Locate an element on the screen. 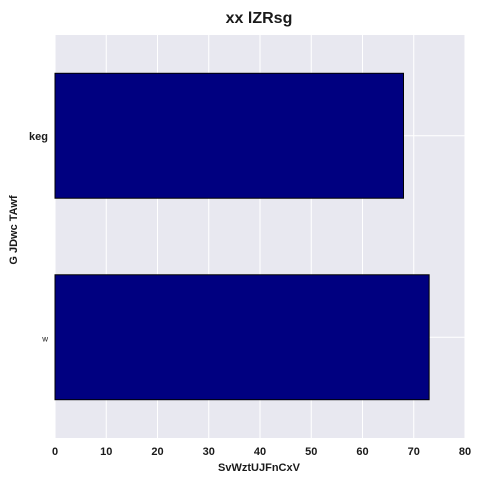  y-tick-label: w is located at coordinates (44, 338).